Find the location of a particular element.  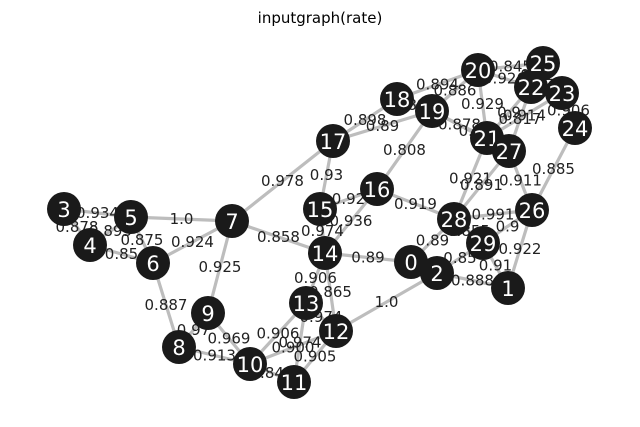

node-5: 5 is located at coordinates (131, 217).